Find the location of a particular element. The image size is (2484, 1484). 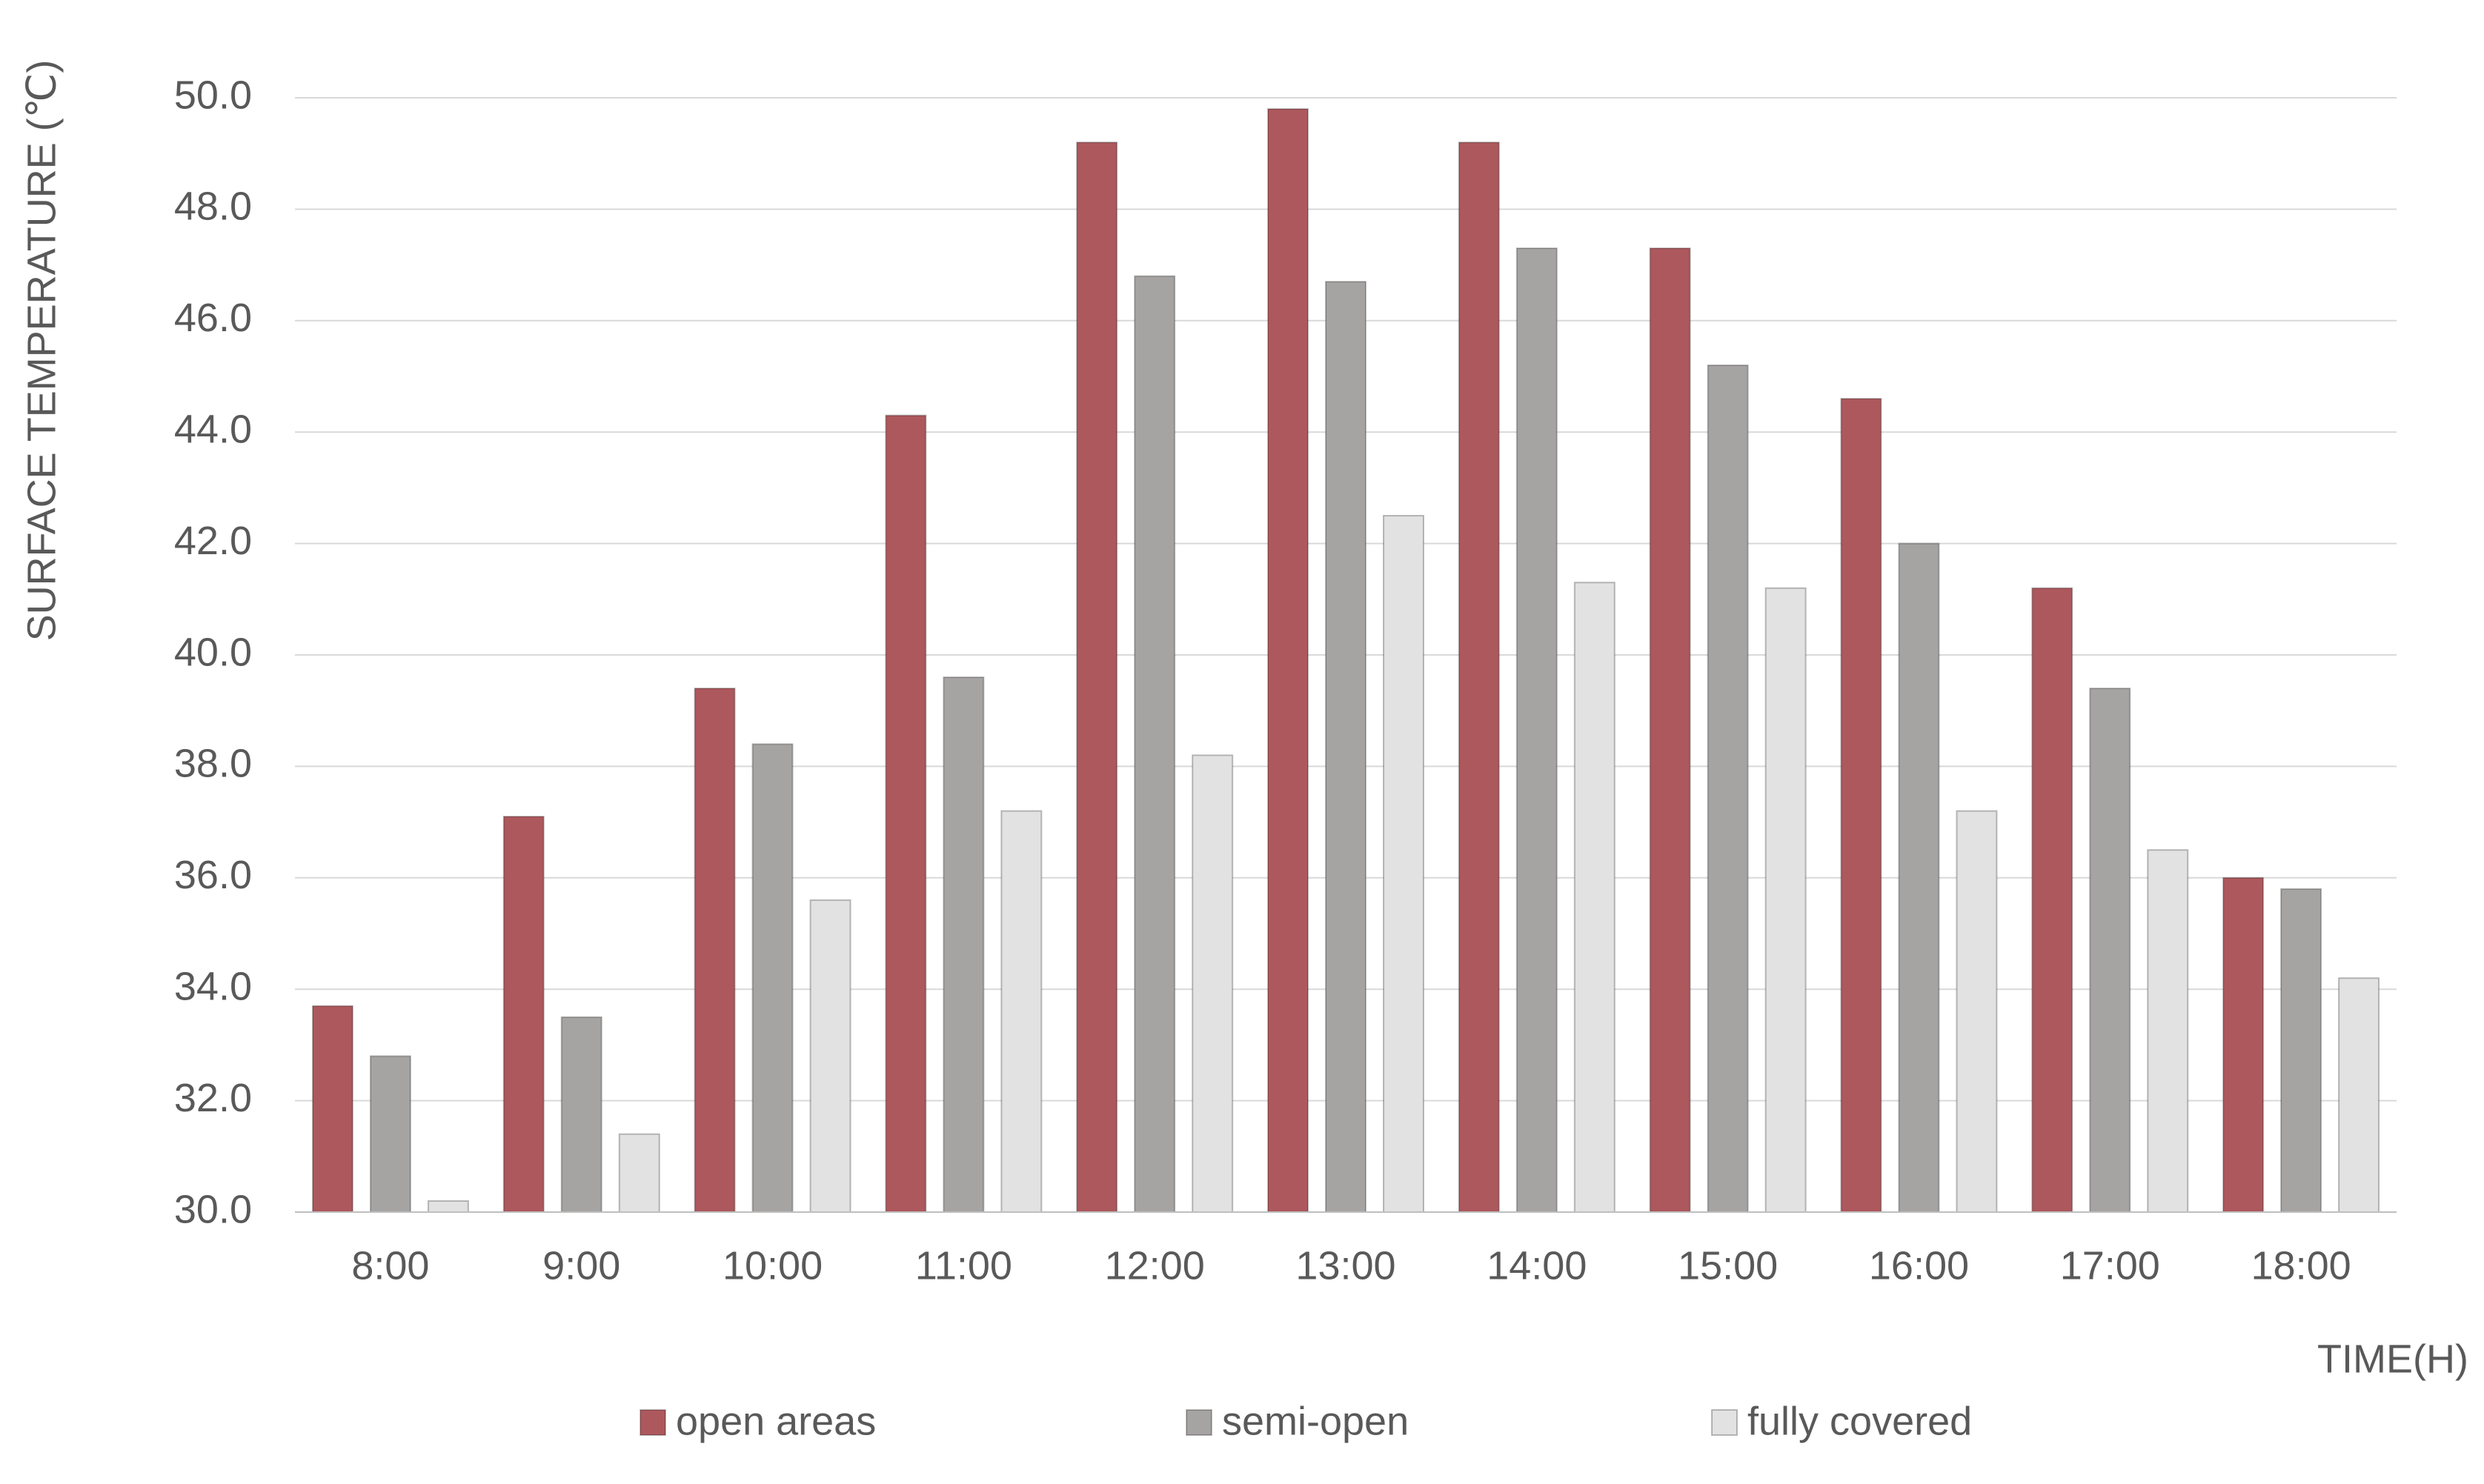

y-axis-label: SURFACE TEMPERATURE (℃) is located at coordinates (41, 351).